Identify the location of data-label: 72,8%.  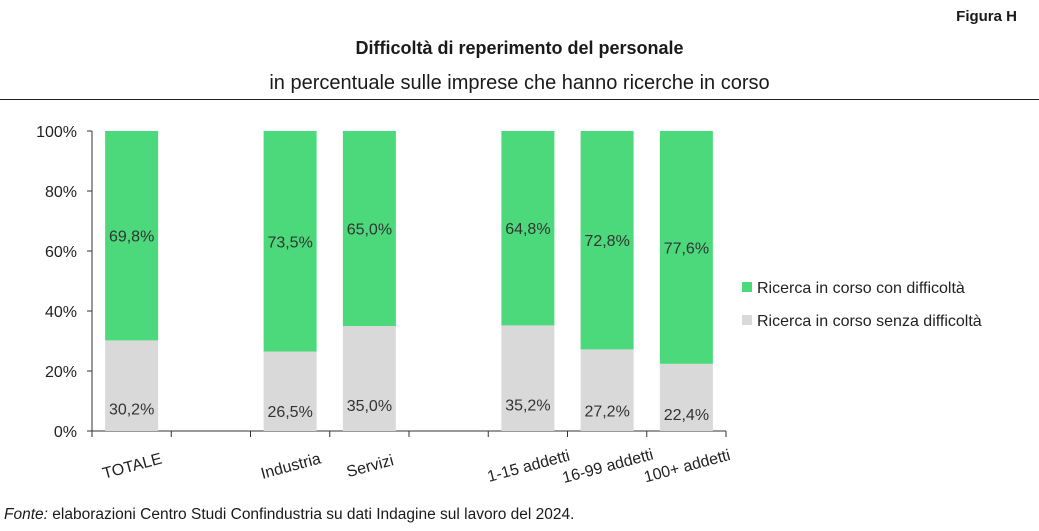
(606, 241).